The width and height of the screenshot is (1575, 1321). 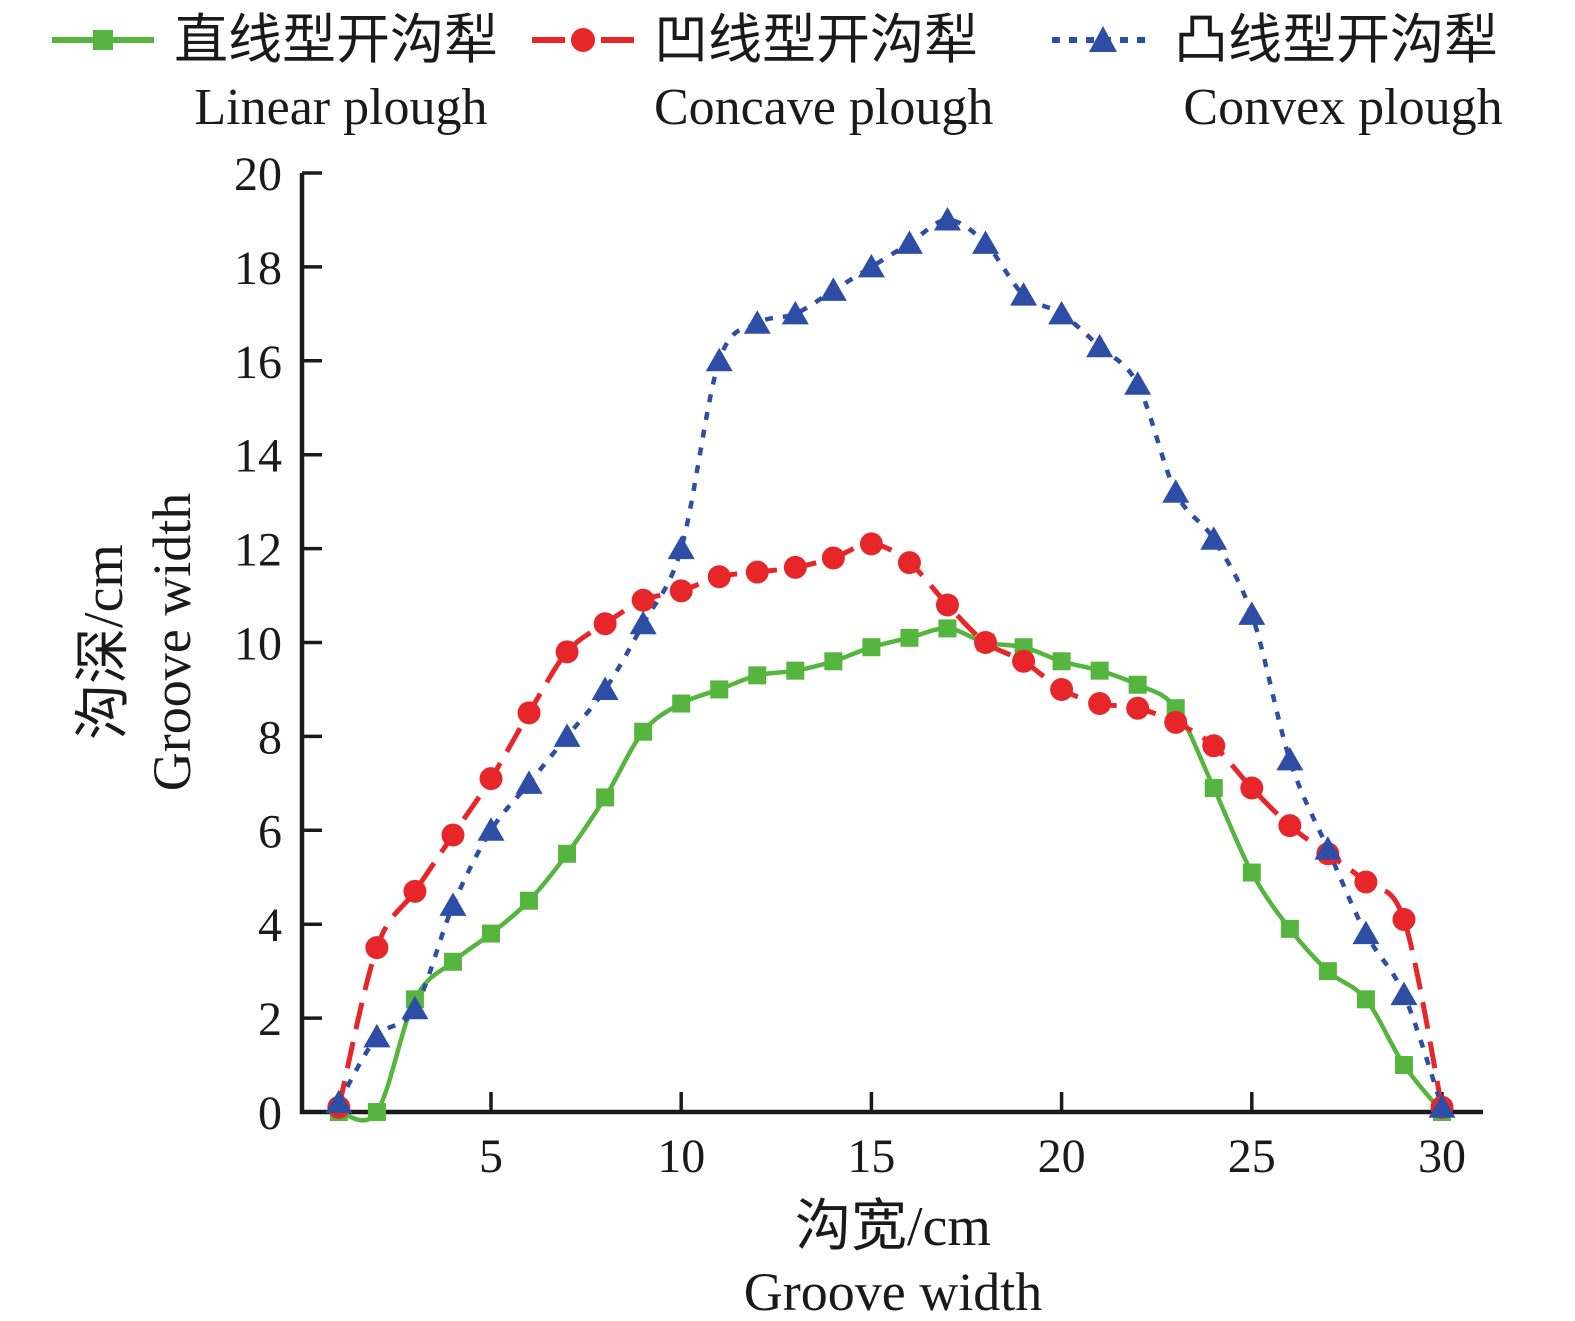 I want to click on x-tick-label: 25, so click(x=1252, y=1156).